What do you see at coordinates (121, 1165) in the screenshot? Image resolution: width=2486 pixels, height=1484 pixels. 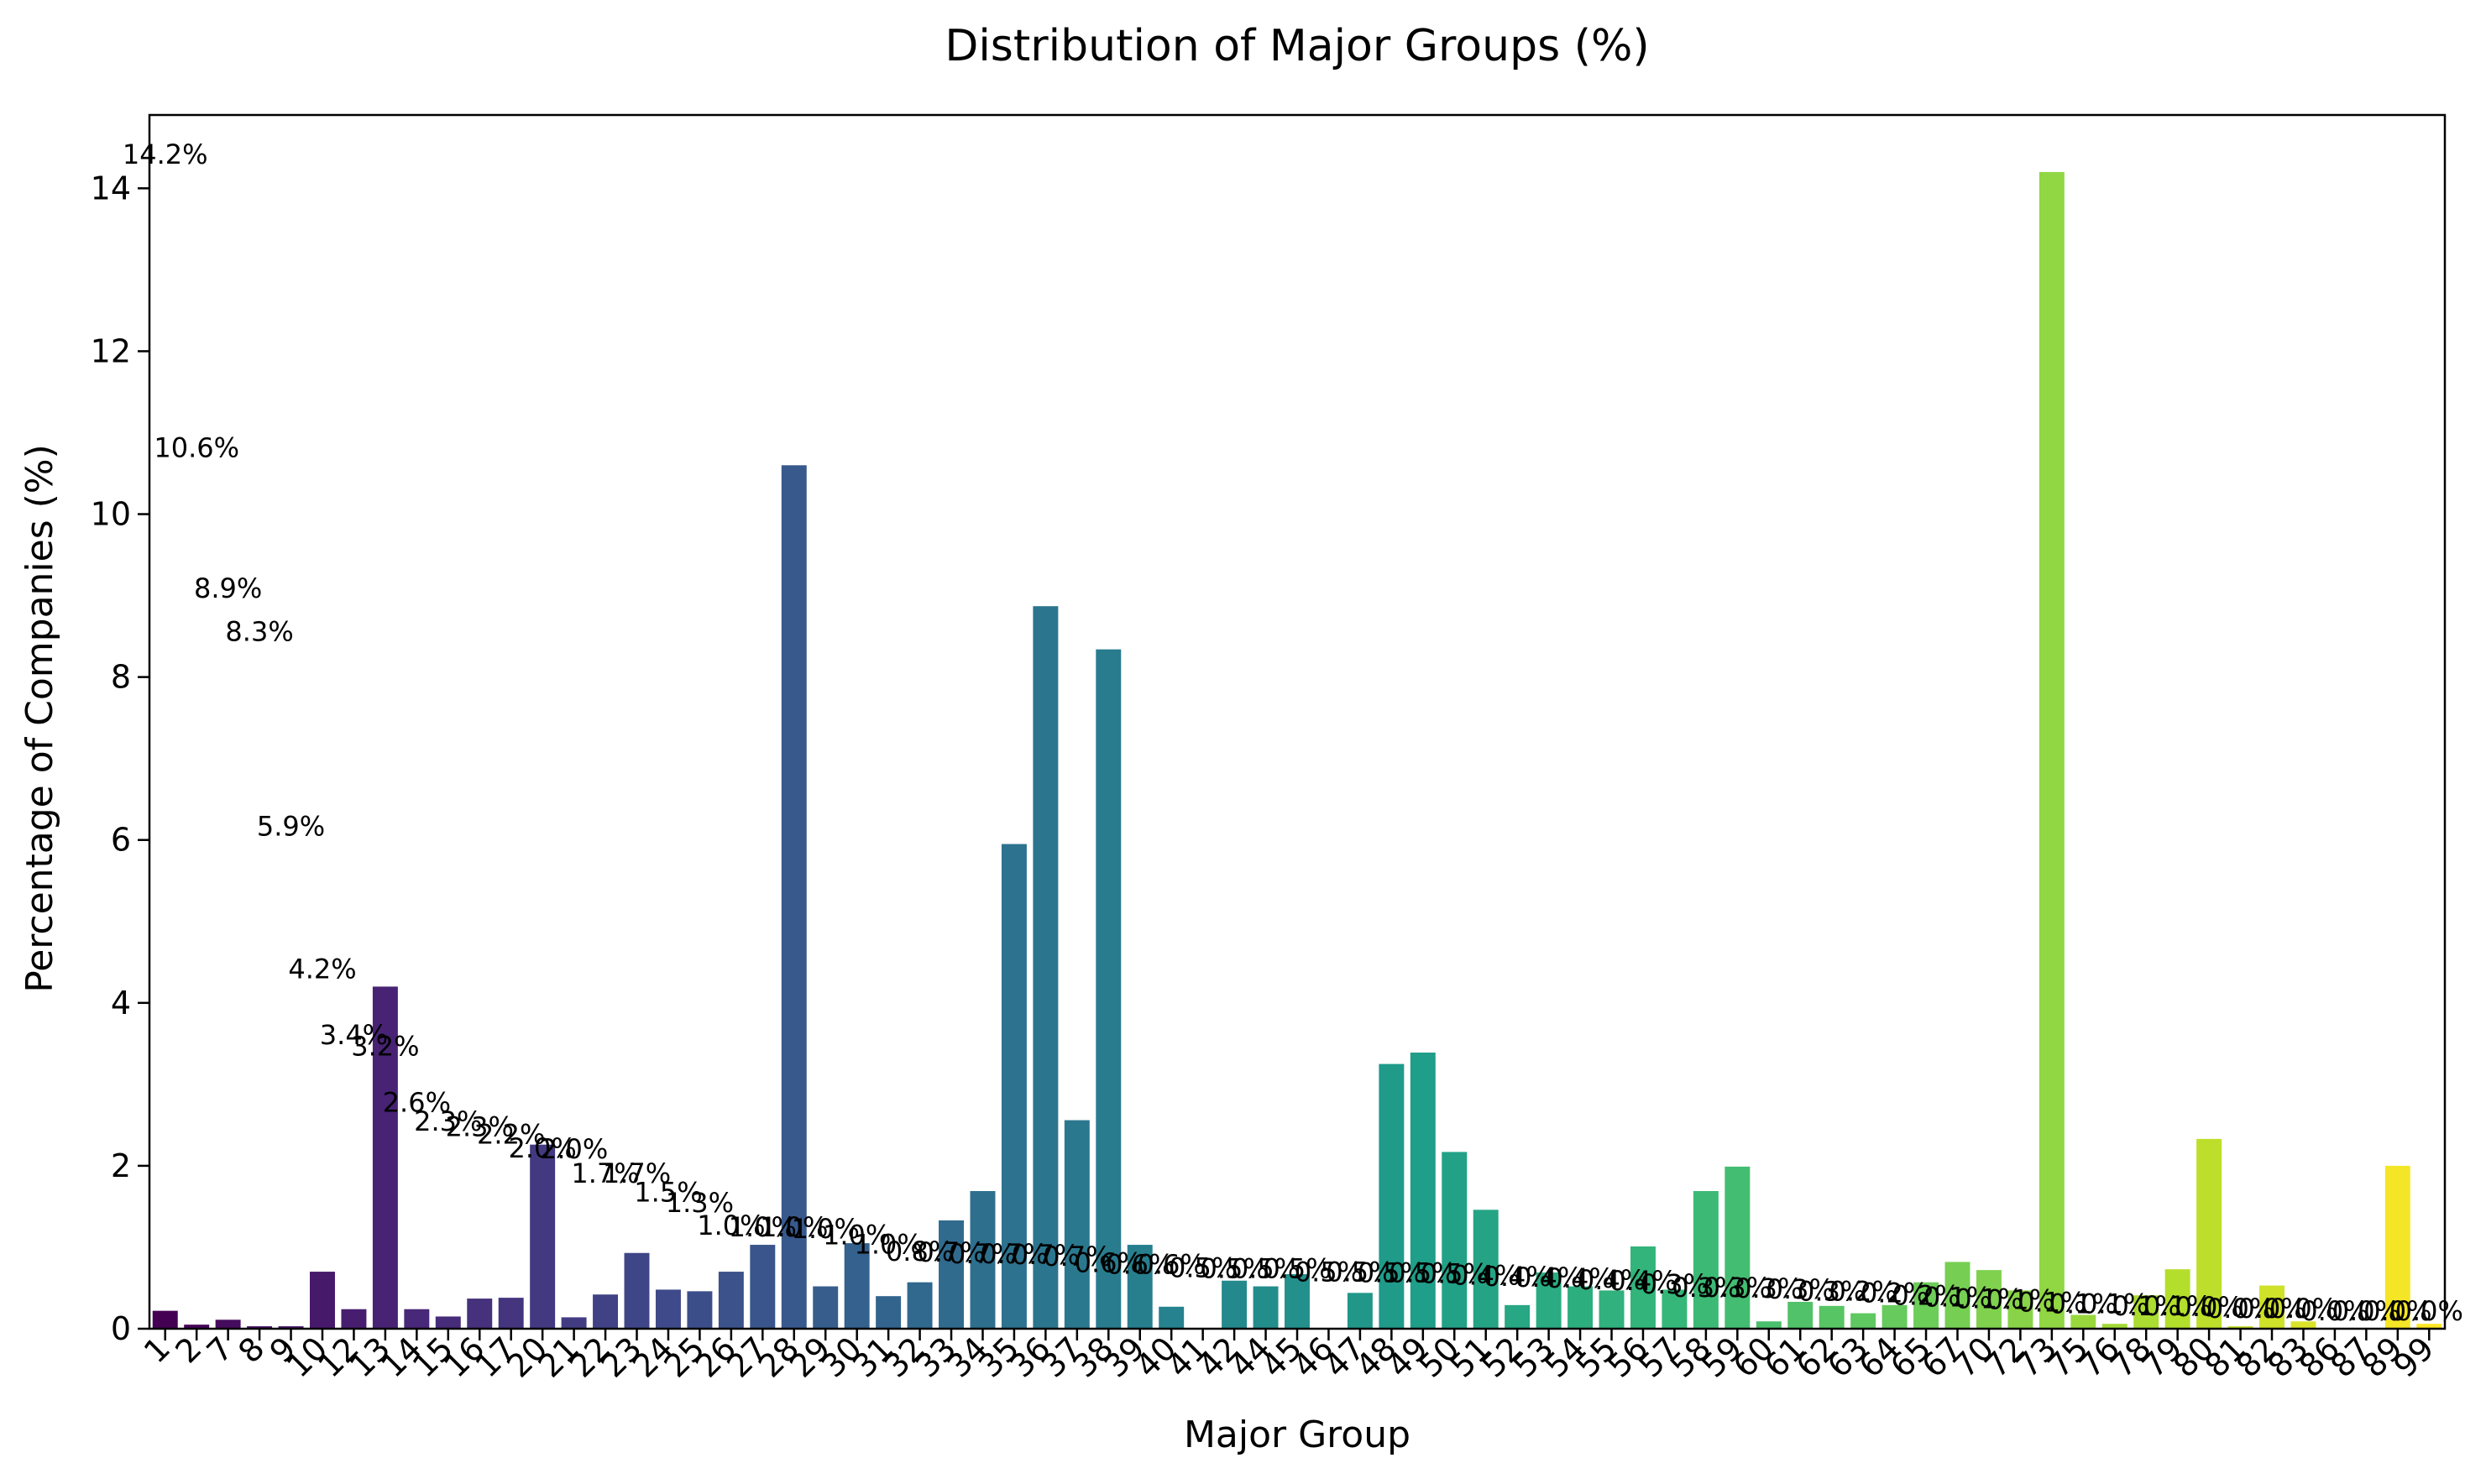 I see `y-tick-label: 2` at bounding box center [121, 1165].